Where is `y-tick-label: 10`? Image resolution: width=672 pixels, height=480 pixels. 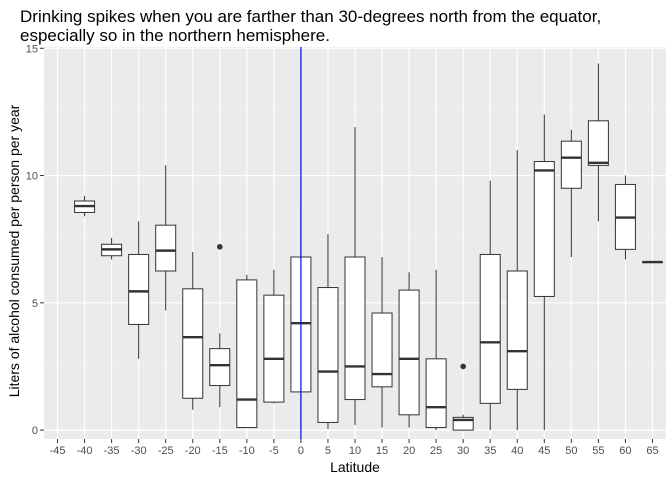 y-tick-label: 10 is located at coordinates (32, 177).